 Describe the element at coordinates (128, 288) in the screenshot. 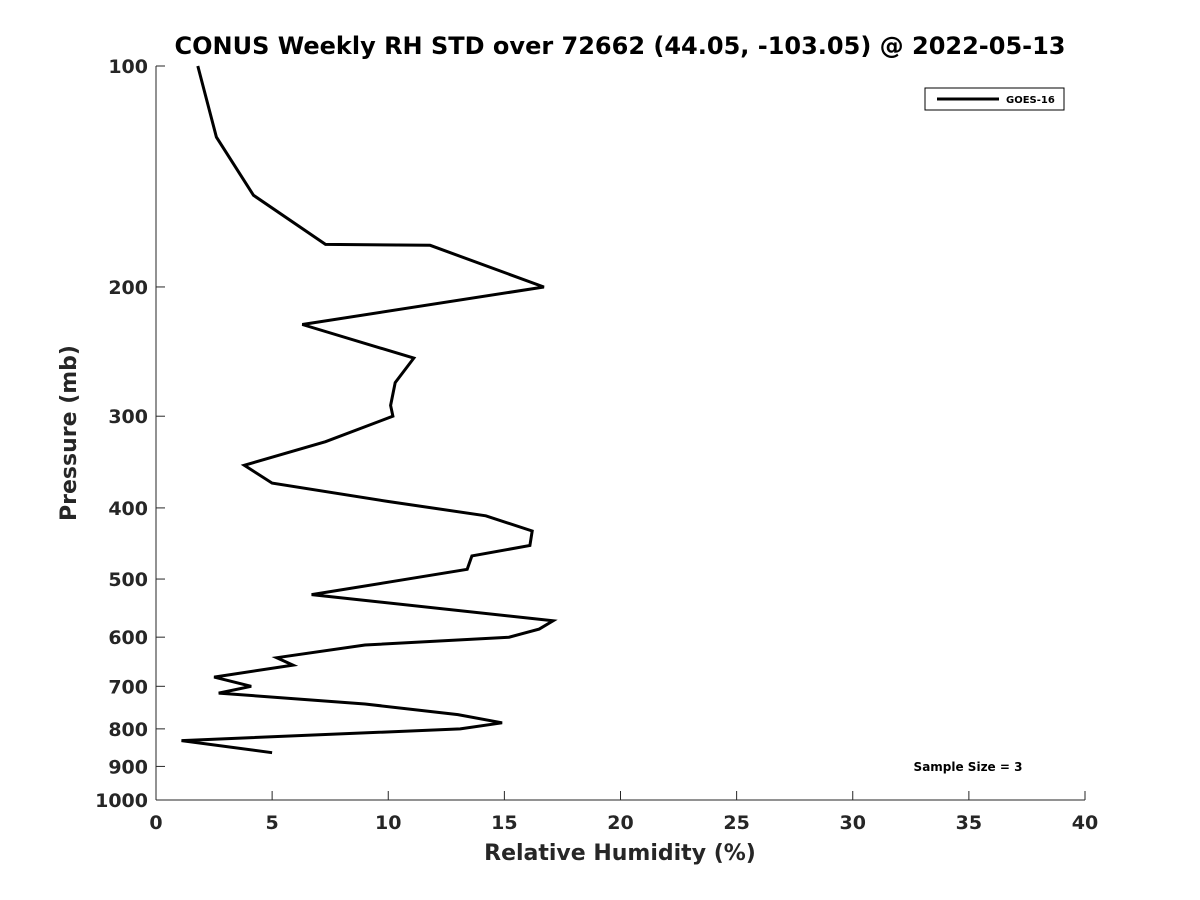

I see `y-tick-label-200: 200` at that location.